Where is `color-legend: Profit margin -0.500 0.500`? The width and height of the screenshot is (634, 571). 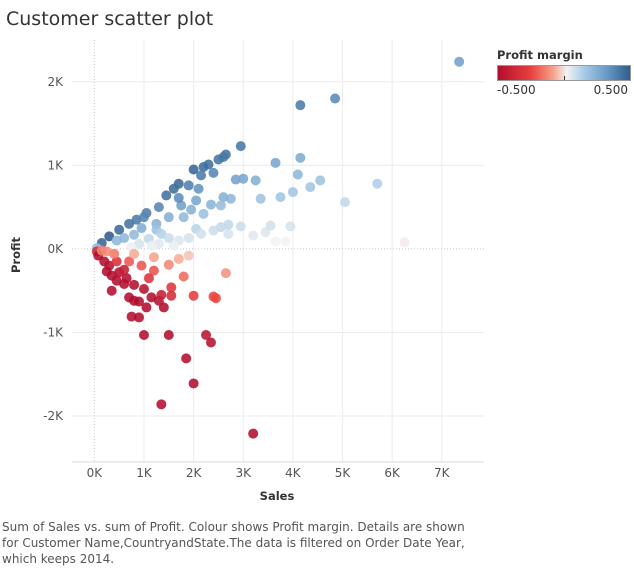 color-legend: Profit margin -0.500 0.500 is located at coordinates (564, 73).